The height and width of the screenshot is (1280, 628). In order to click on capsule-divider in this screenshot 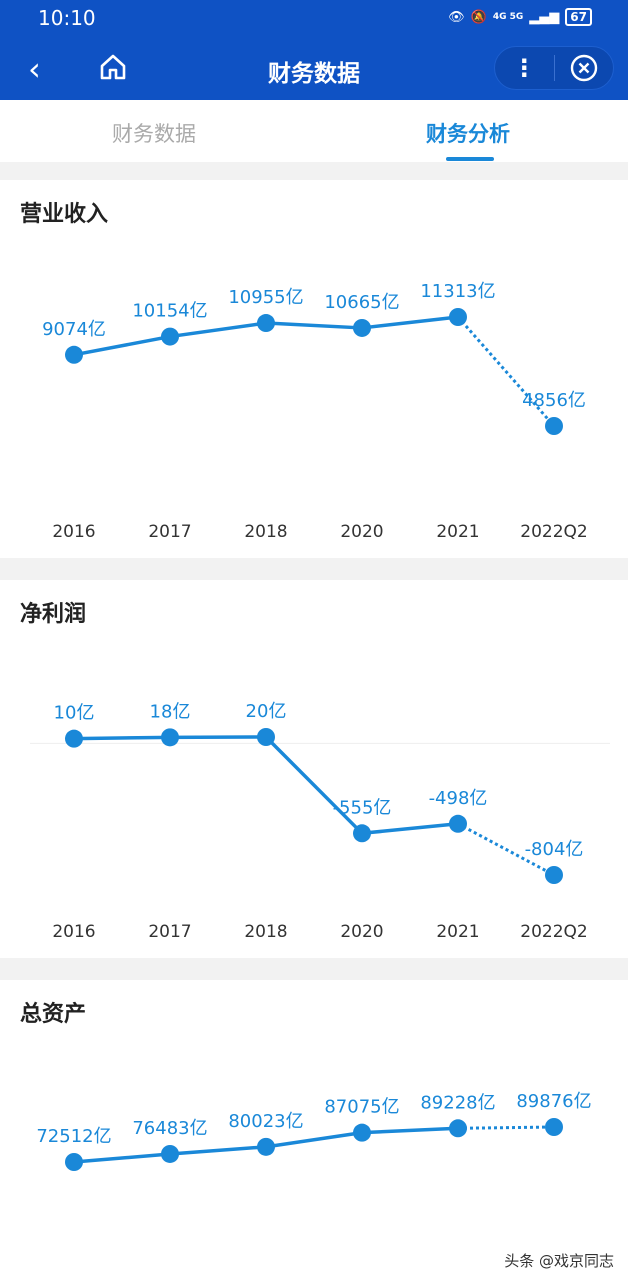, I will do `click(554, 68)`.